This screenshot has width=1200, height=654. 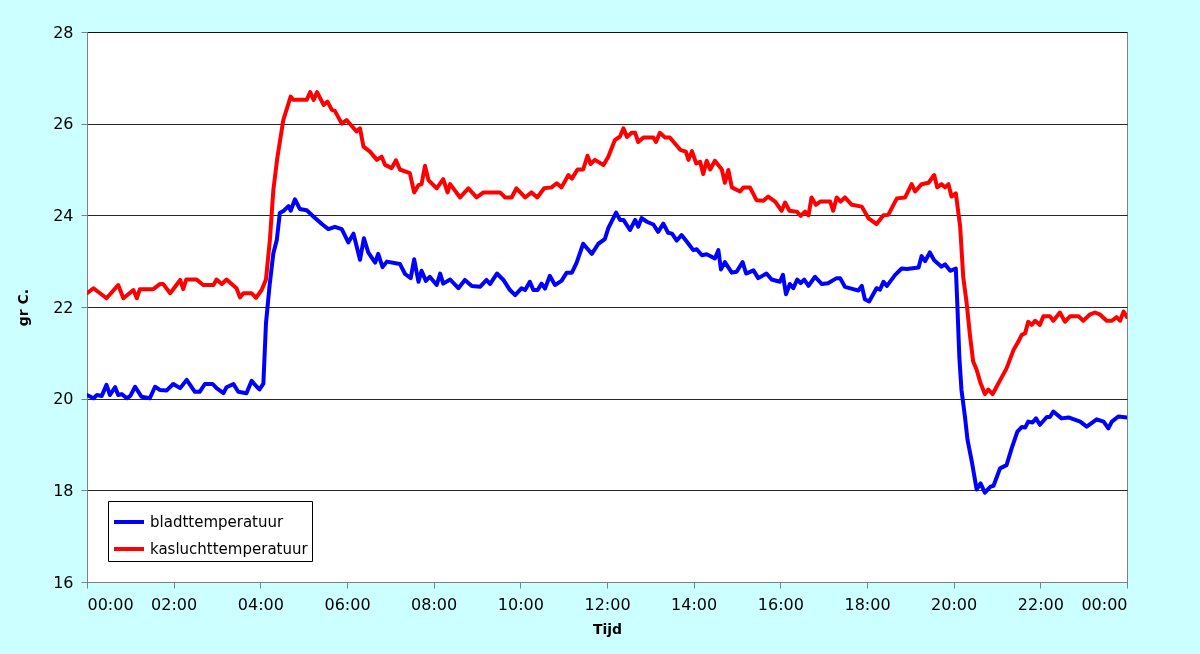 What do you see at coordinates (63, 399) in the screenshot?
I see `y-tick-label: 20` at bounding box center [63, 399].